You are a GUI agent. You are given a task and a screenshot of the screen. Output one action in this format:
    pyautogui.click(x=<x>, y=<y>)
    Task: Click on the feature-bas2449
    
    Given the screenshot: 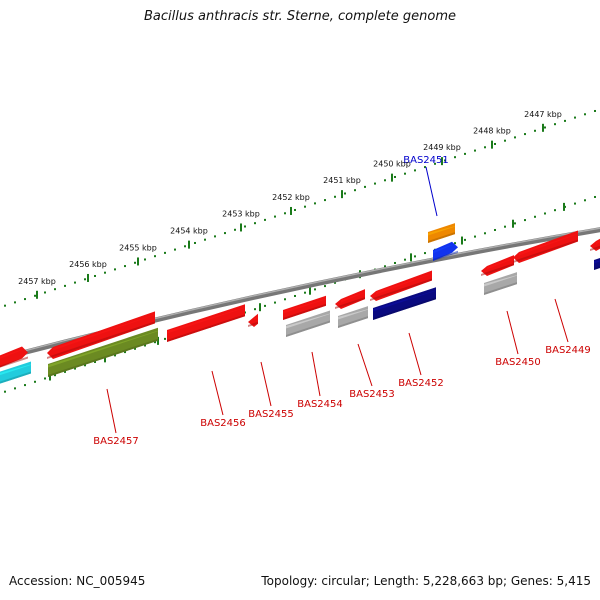 What is the action you would take?
    pyautogui.click(x=545, y=246)
    